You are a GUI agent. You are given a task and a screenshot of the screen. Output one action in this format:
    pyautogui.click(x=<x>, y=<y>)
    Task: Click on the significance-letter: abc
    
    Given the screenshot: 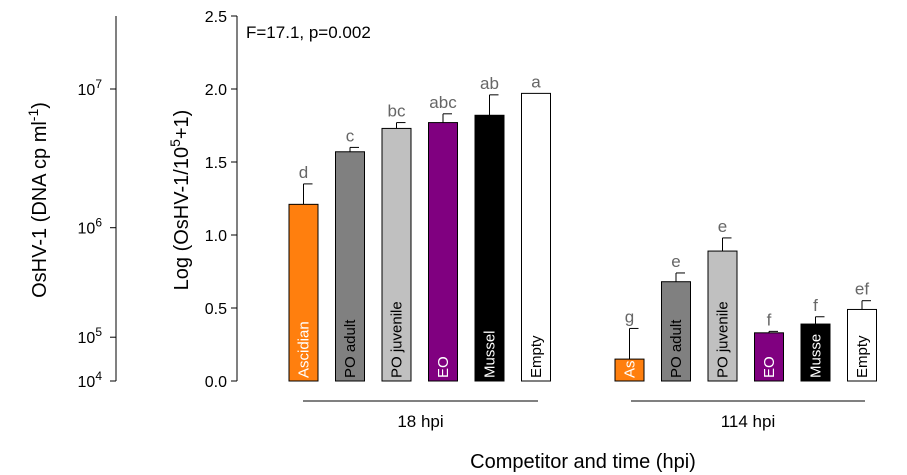 What is the action you would take?
    pyautogui.click(x=443, y=102)
    